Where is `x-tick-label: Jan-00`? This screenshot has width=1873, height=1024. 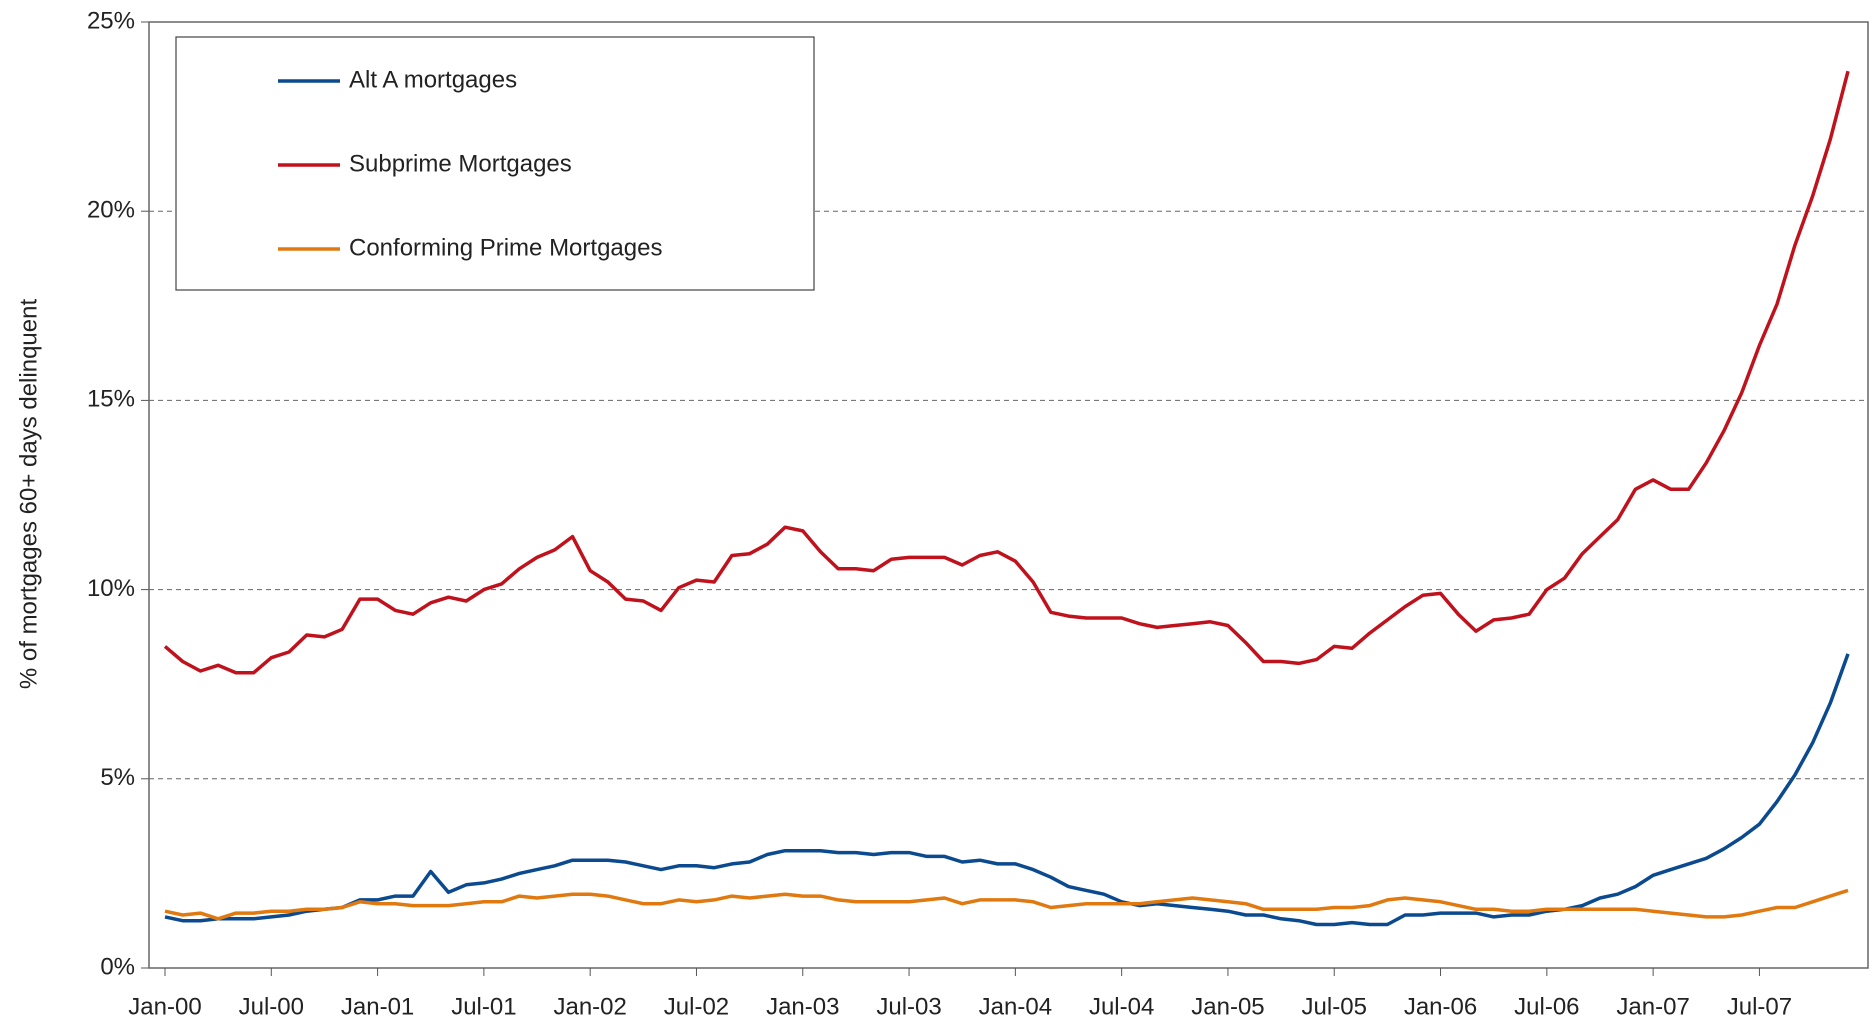 x-tick-label: Jan-00 is located at coordinates (164, 1006).